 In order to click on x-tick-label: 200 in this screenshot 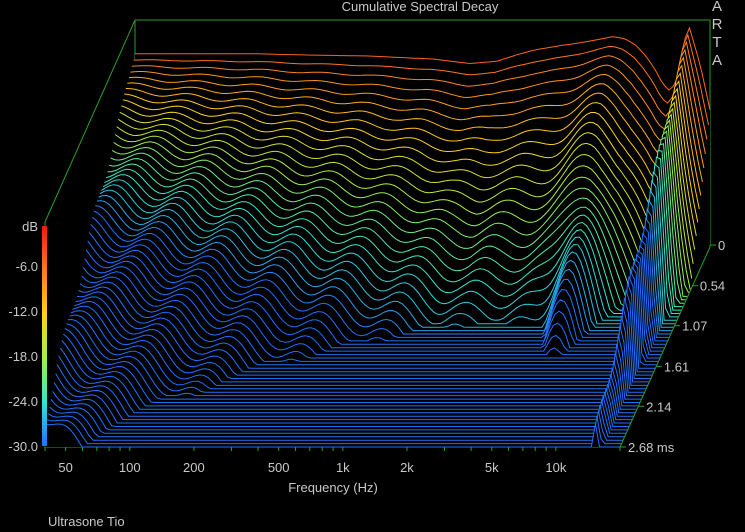, I will do `click(194, 467)`.